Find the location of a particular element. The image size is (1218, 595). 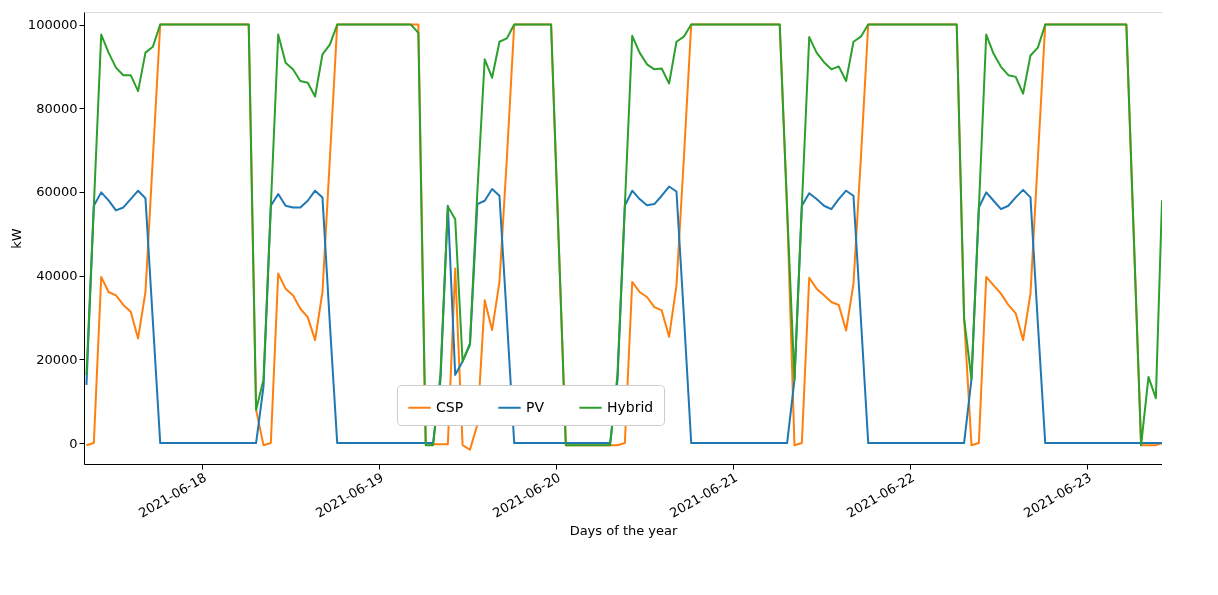

legend-label: PV is located at coordinates (535, 406).